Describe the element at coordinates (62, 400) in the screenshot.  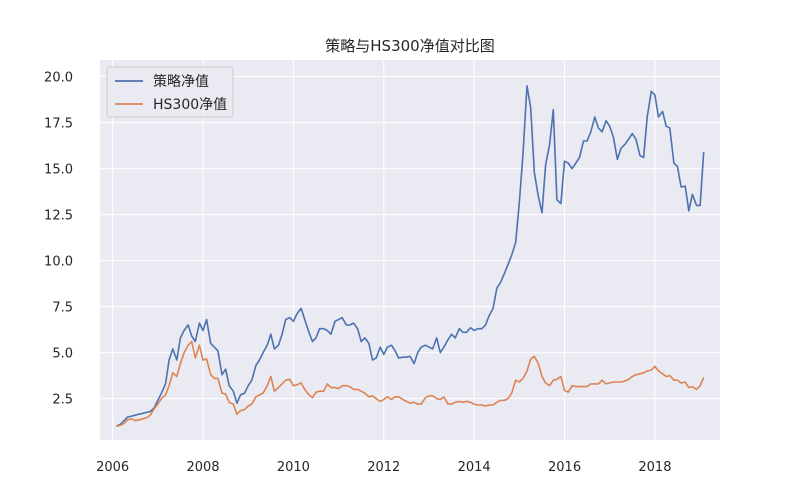
I see `y-tick-label: 2.5` at that location.